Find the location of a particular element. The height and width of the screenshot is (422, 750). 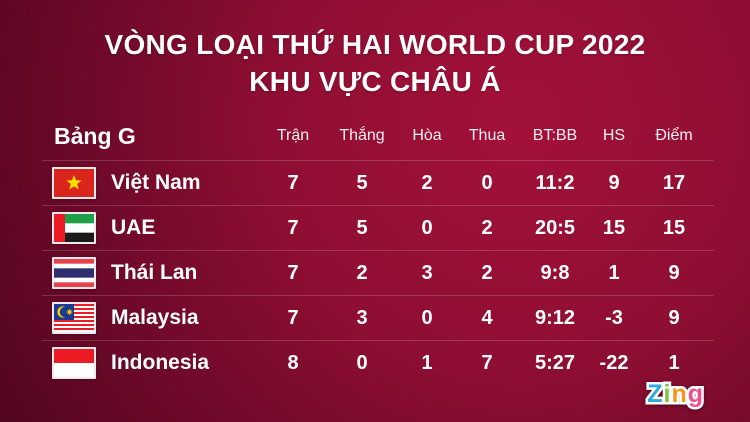

malaysia-flag-icon is located at coordinates (74, 318).